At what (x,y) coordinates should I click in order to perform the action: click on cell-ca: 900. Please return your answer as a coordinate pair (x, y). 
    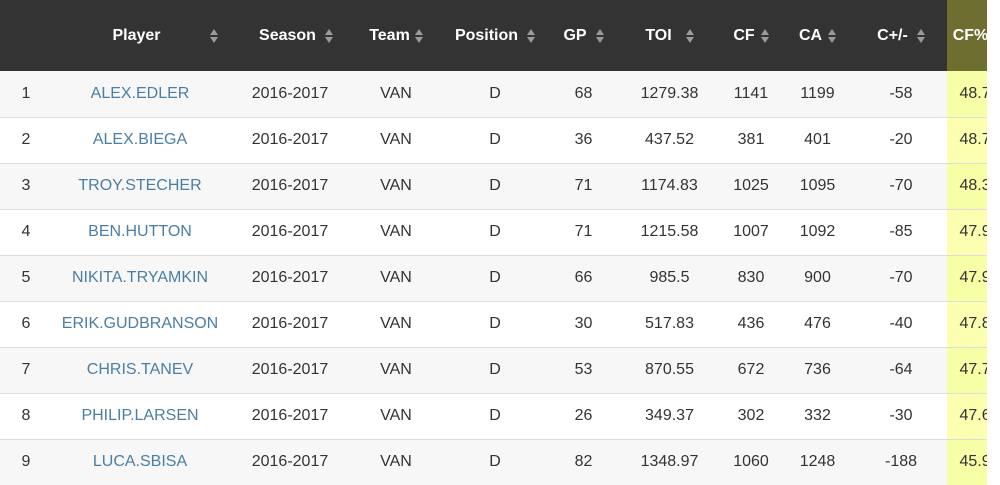
    Looking at the image, I should click on (817, 277).